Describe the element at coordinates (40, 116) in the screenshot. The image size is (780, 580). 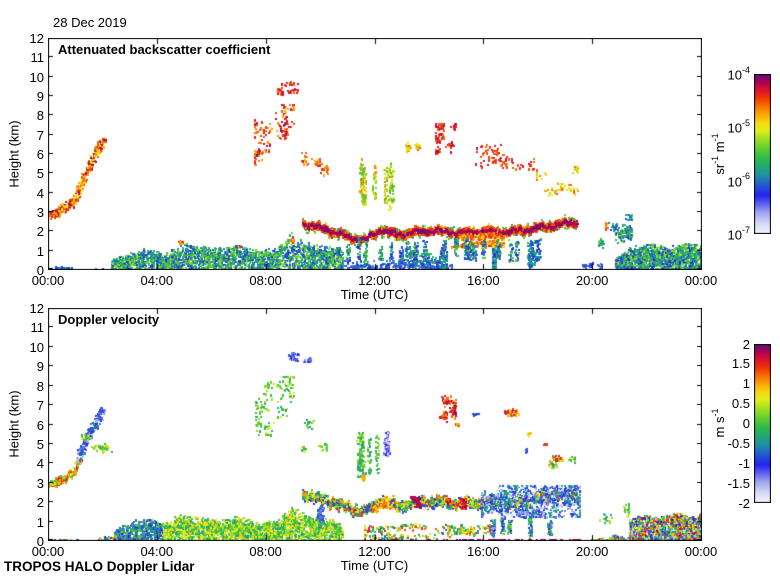
I see `y-tick-label-backscatter: 8` at that location.